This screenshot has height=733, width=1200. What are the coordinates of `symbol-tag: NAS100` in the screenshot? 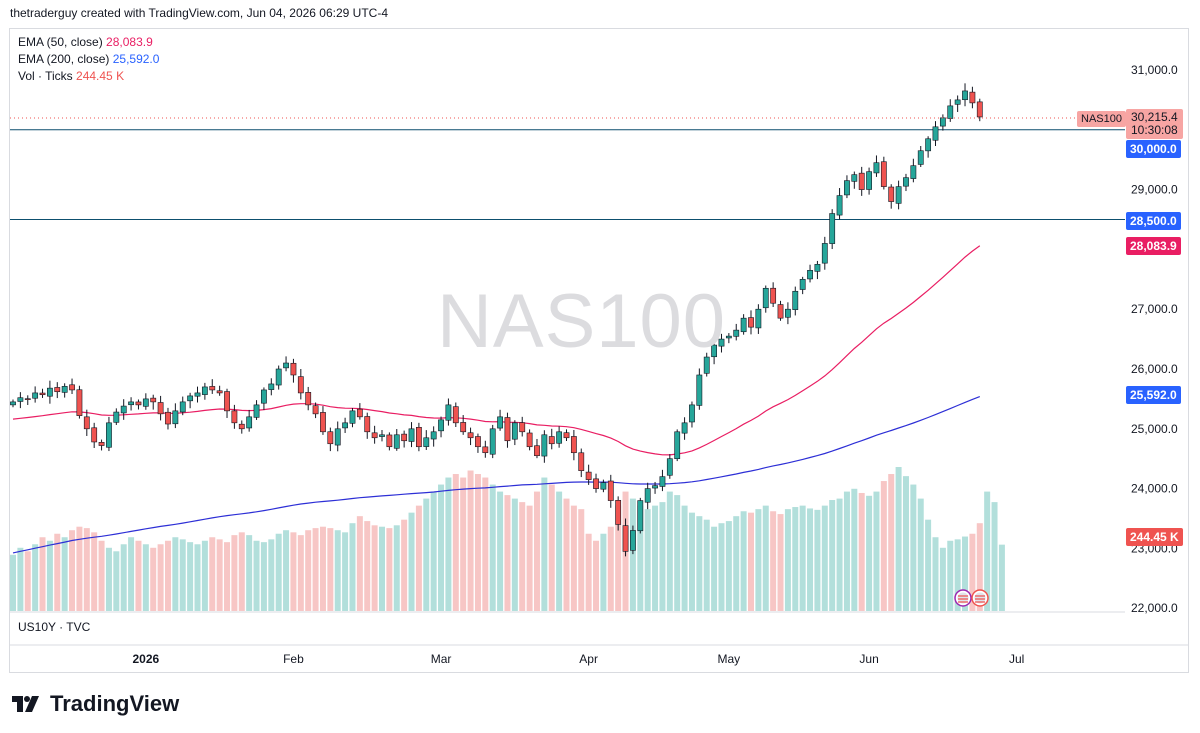 It's located at (1101, 119).